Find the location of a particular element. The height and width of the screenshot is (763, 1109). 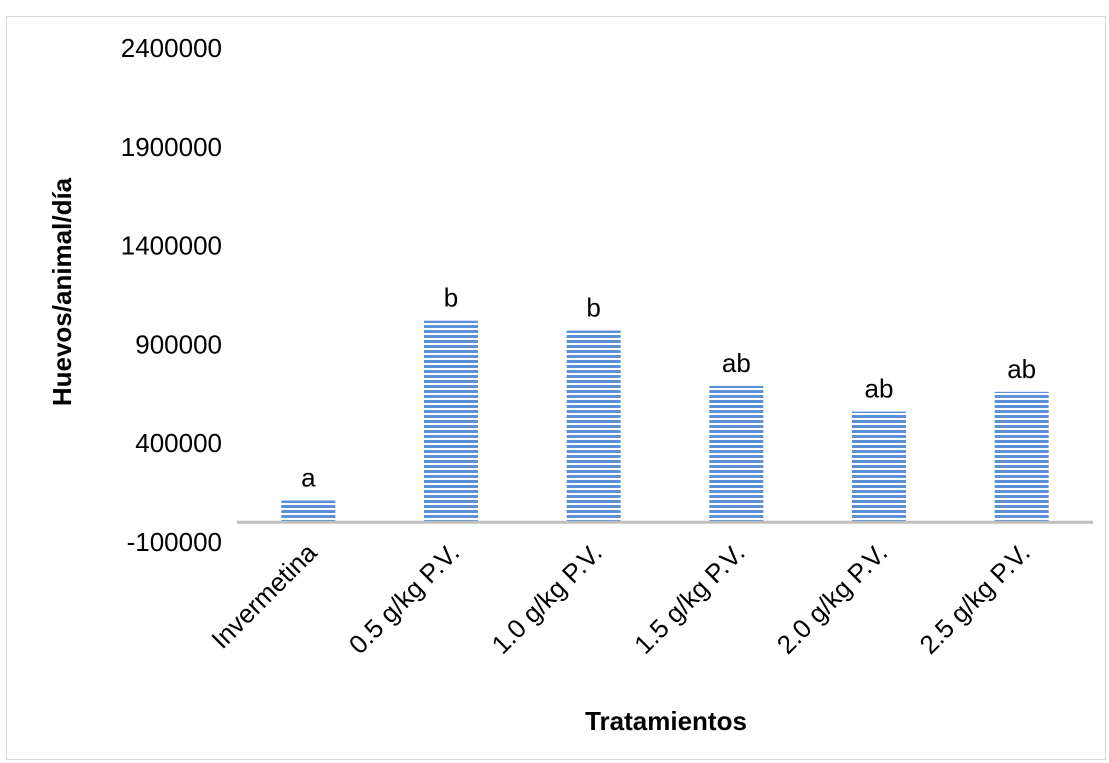

y-tick-label: 400000 is located at coordinates (178, 443).